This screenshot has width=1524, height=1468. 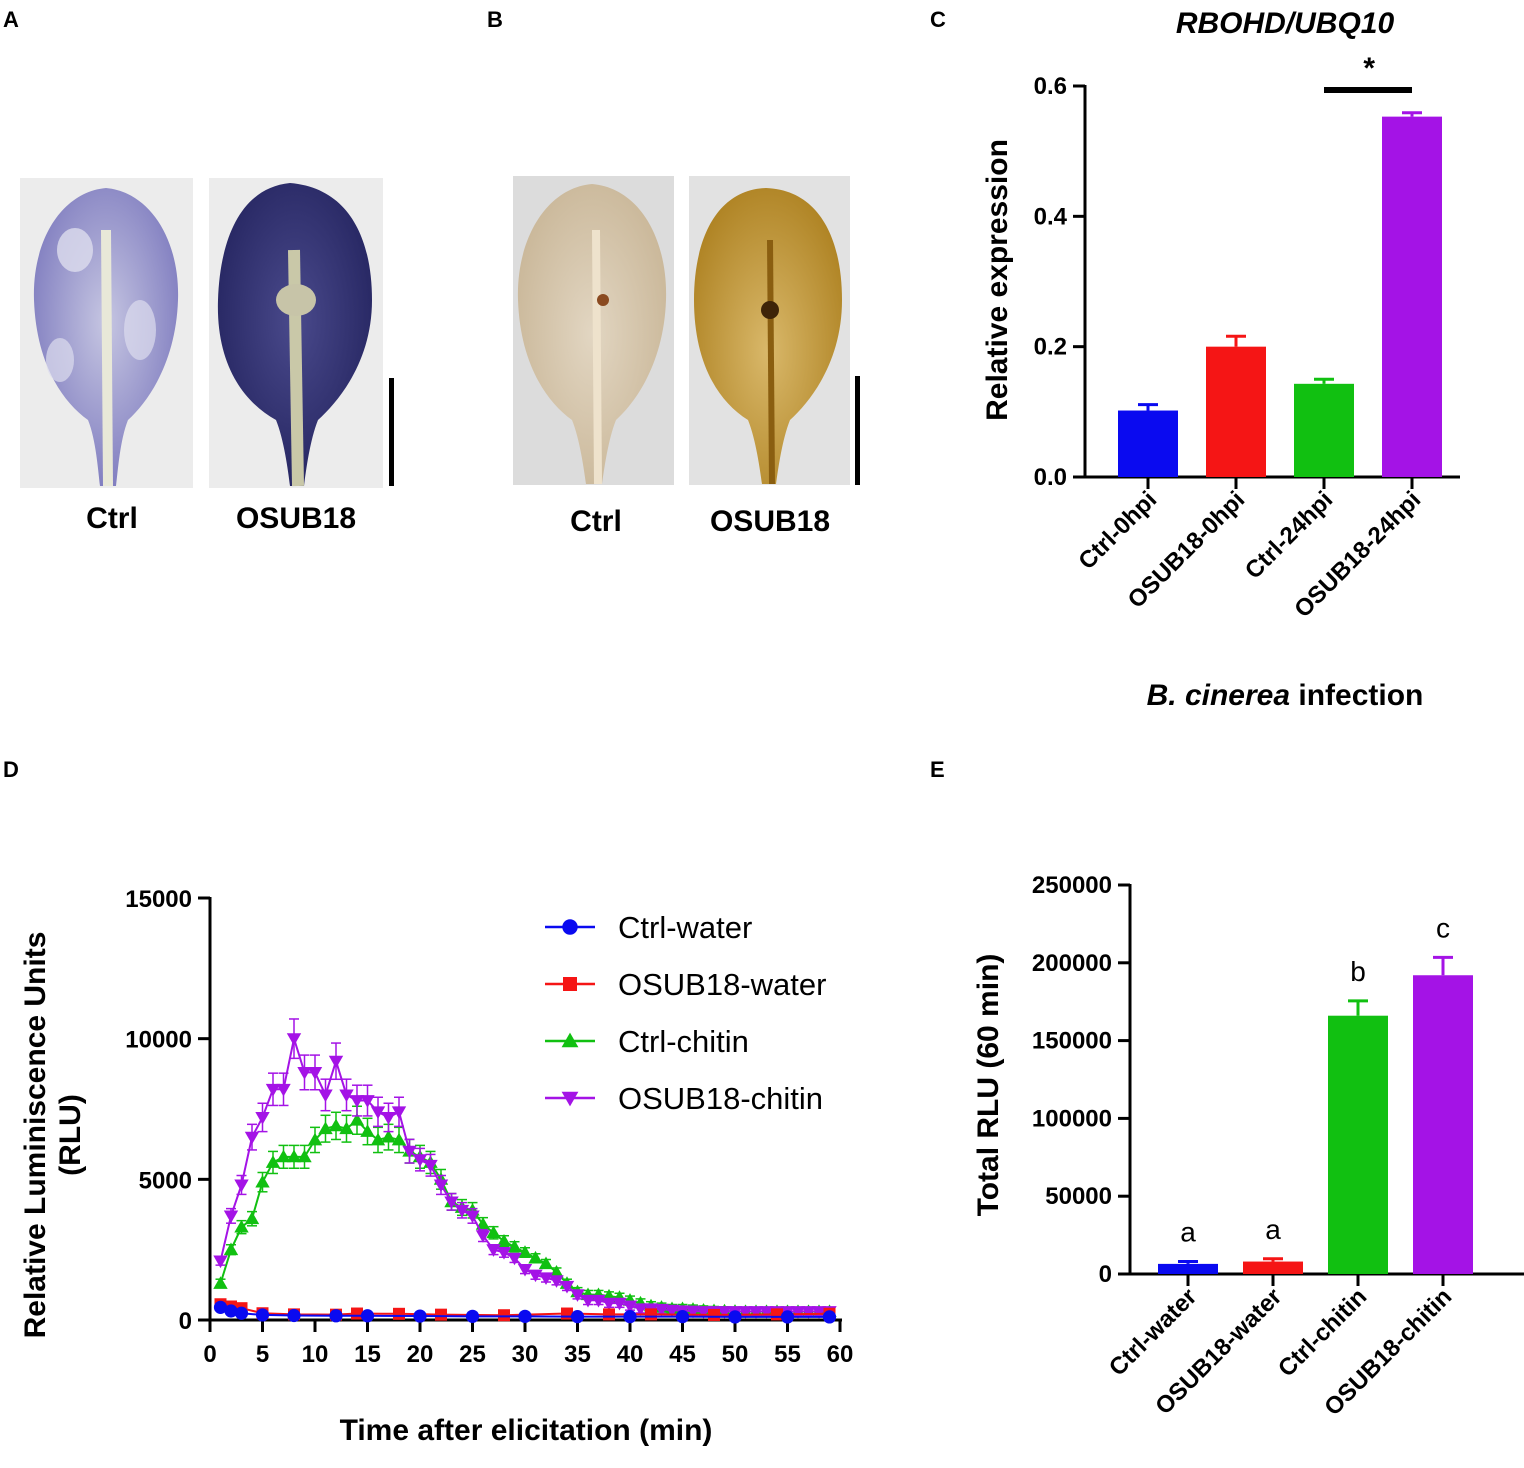 What do you see at coordinates (937, 769) in the screenshot?
I see `panel-e-label: E` at bounding box center [937, 769].